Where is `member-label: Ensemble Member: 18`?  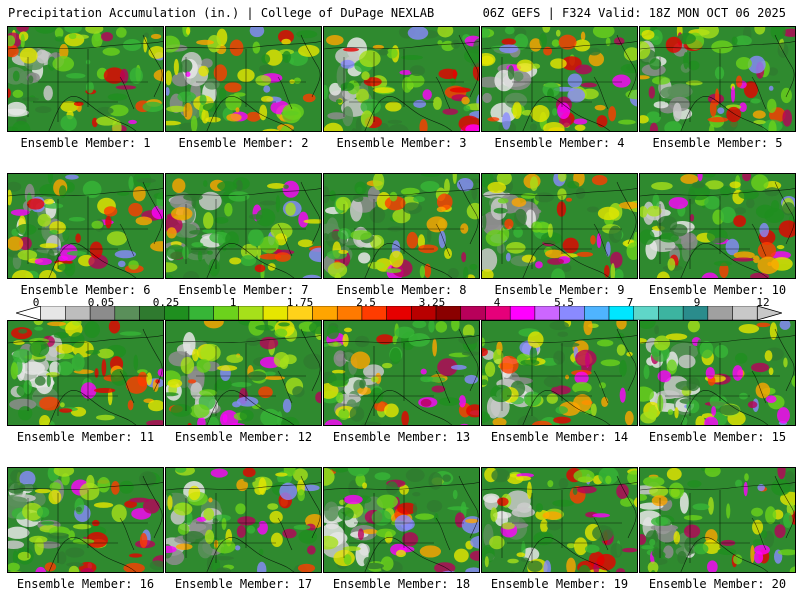 member-label: Ensemble Member: 18 is located at coordinates (401, 584).